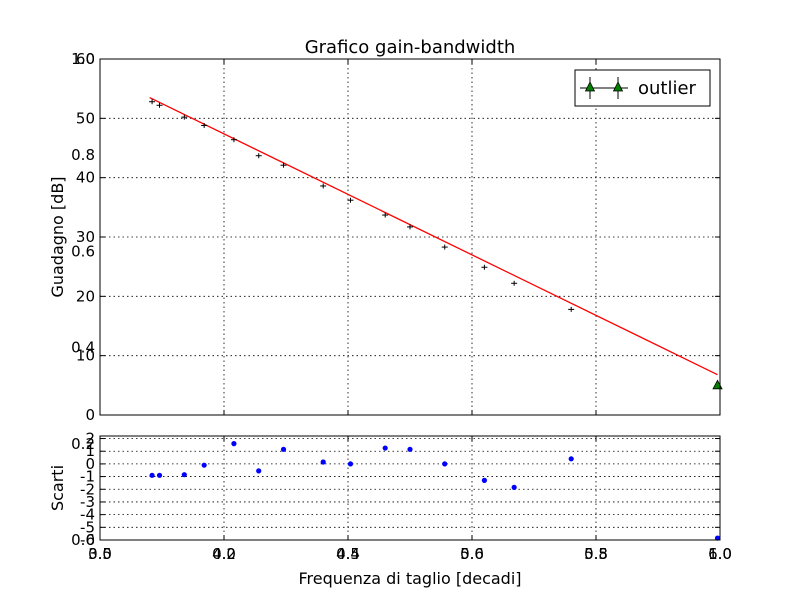  What do you see at coordinates (57, 236) in the screenshot?
I see `y-axis-label-top: Guadagno [dB]` at bounding box center [57, 236].